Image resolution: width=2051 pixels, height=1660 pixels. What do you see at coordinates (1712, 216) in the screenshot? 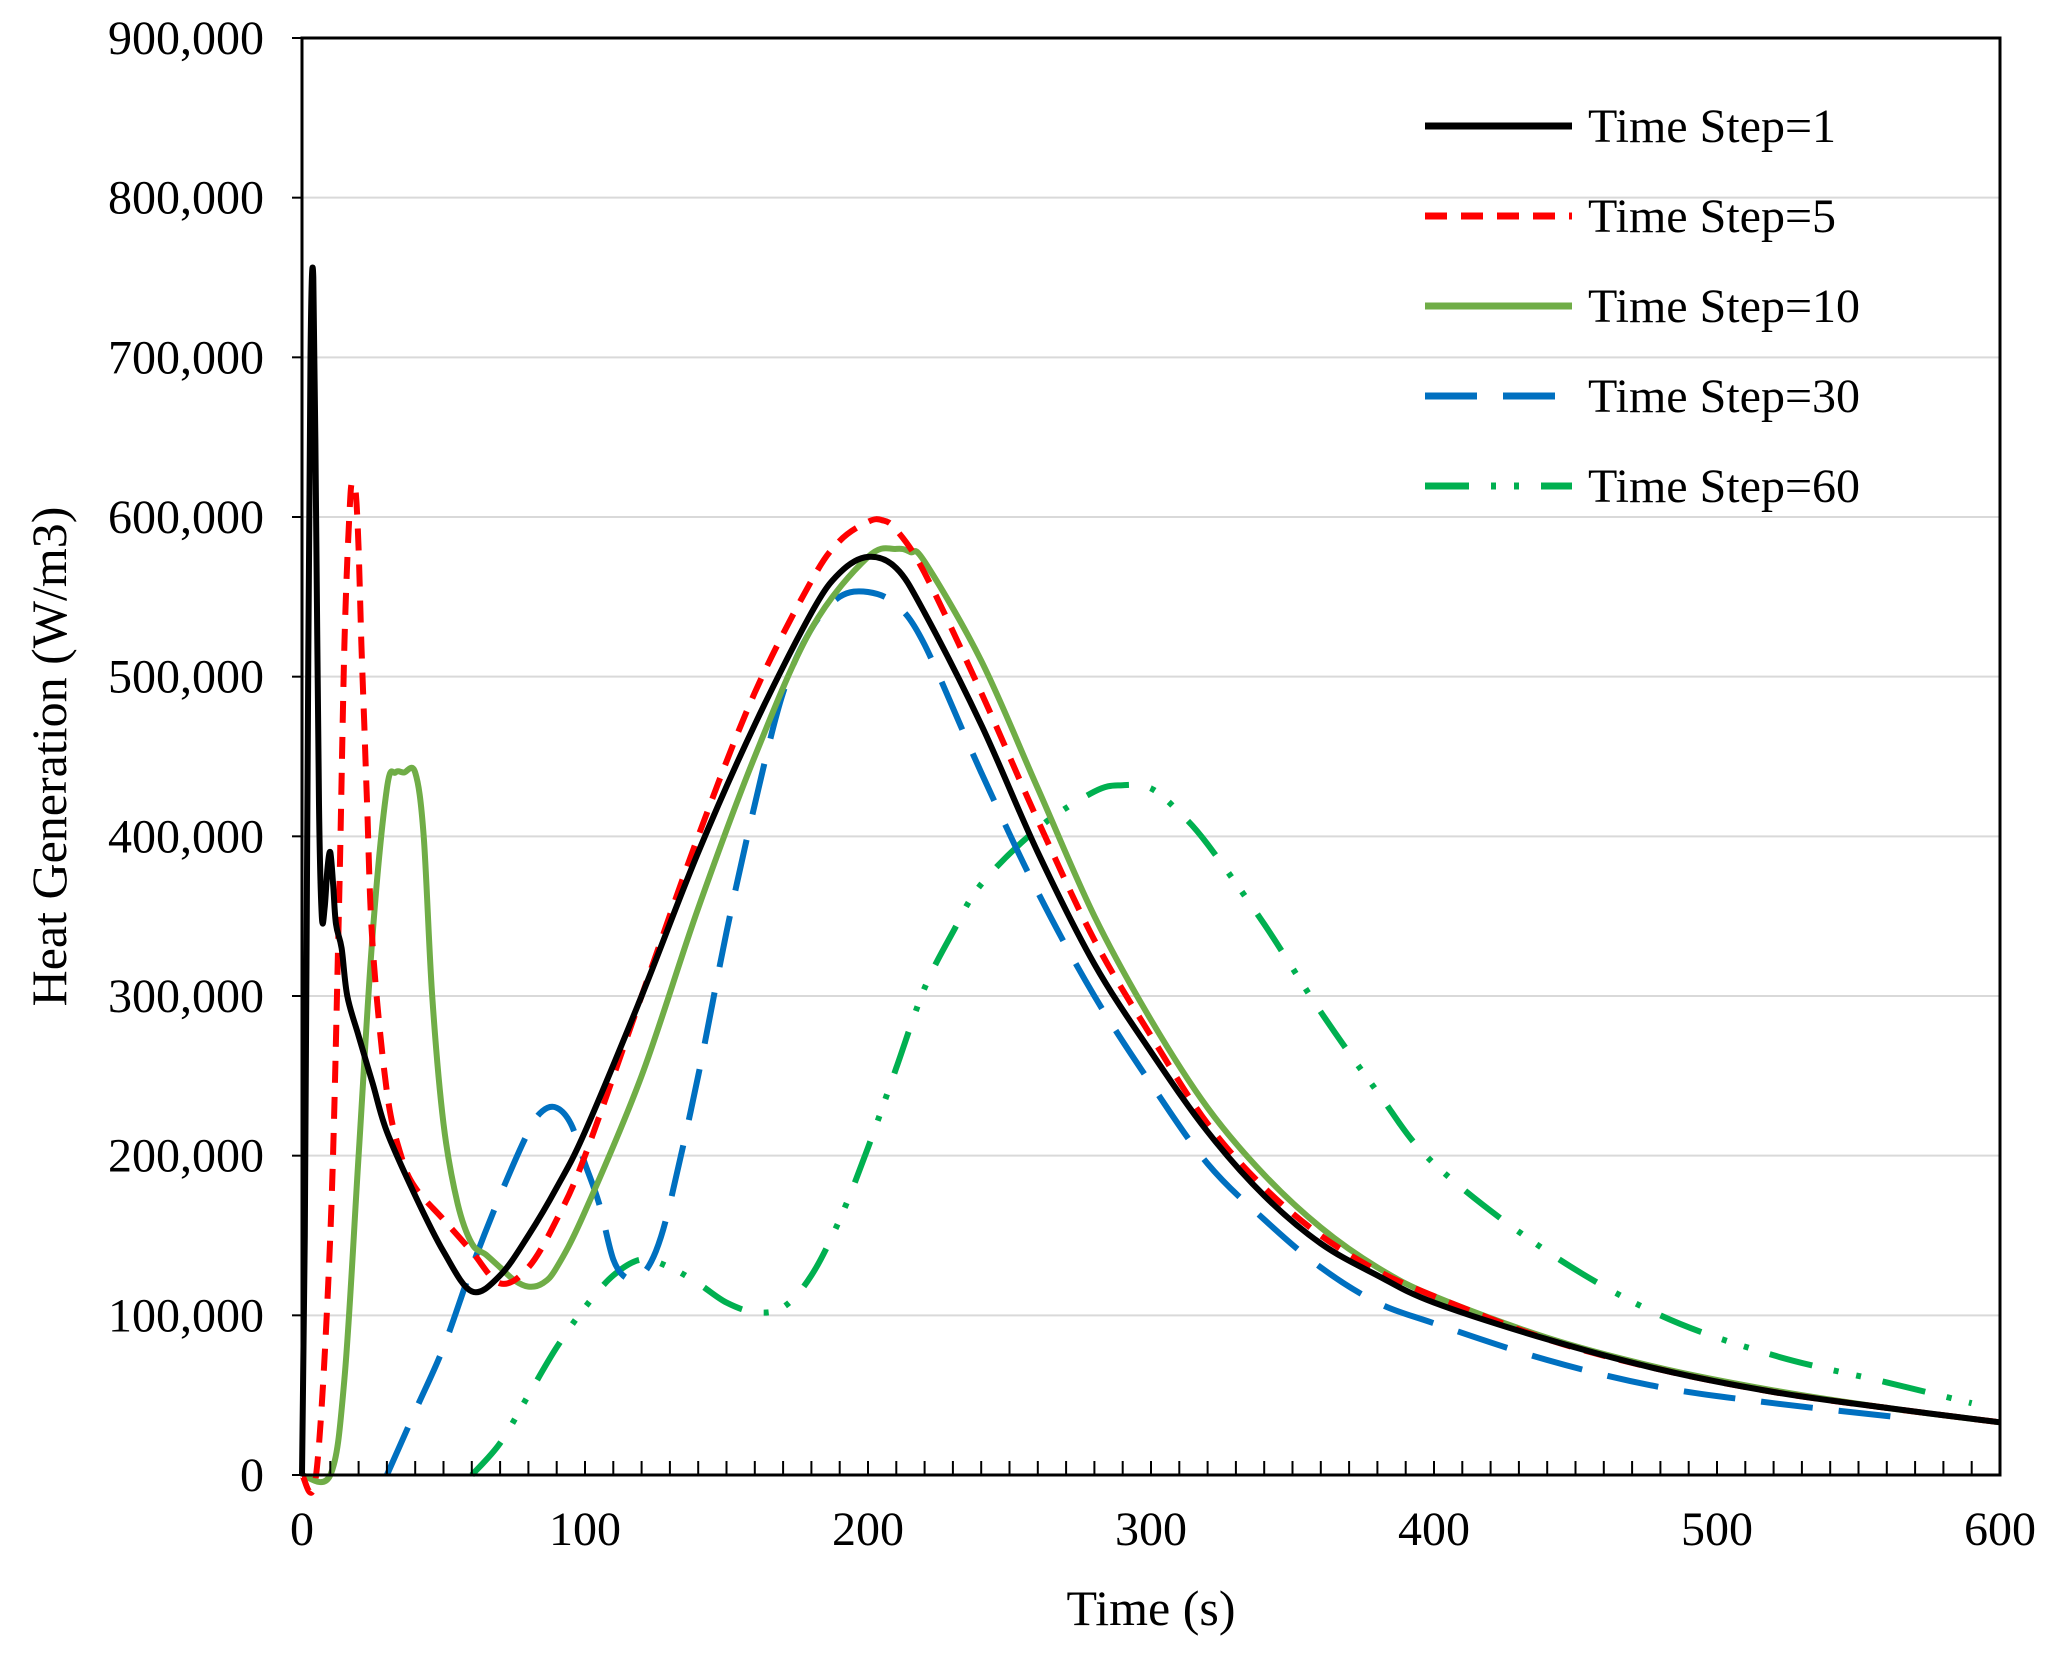
I see `legend-label-time-step-5: Time Step=5` at bounding box center [1712, 216].